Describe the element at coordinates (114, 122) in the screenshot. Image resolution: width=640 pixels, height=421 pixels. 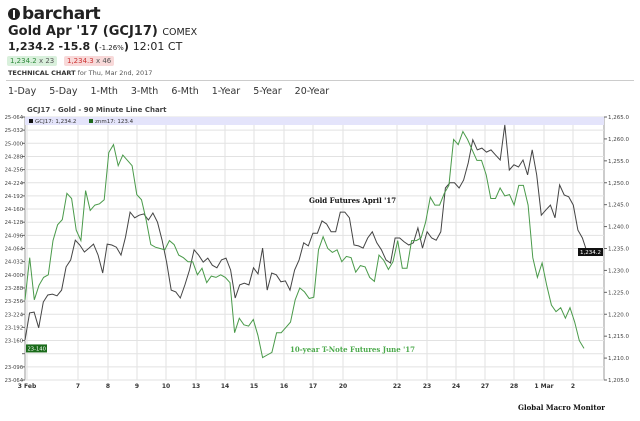
I see `legend-label-tnote: znm17: 123.4` at that location.